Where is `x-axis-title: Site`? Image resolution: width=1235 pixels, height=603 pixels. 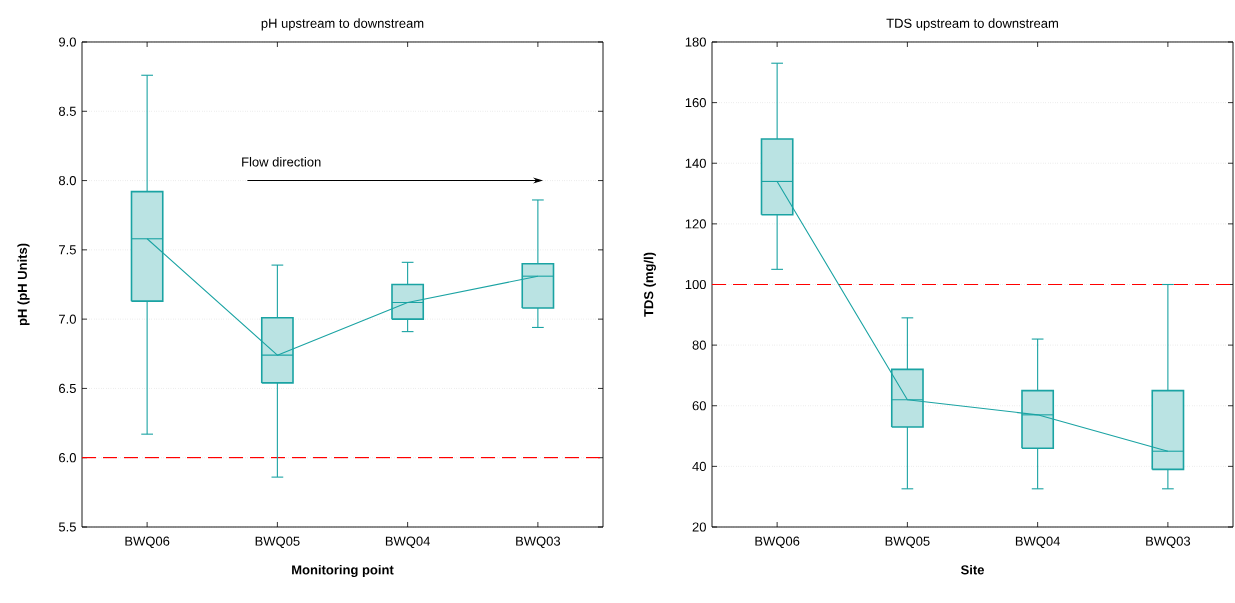
x-axis-title: Site is located at coordinates (972, 569).